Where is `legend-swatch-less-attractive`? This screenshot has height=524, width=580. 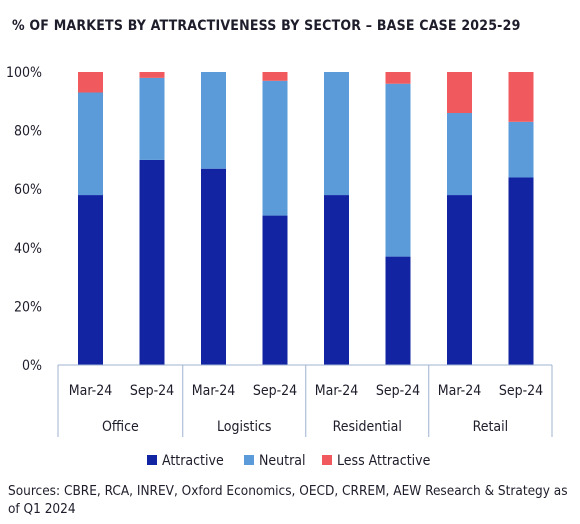 legend-swatch-less-attractive is located at coordinates (327, 460).